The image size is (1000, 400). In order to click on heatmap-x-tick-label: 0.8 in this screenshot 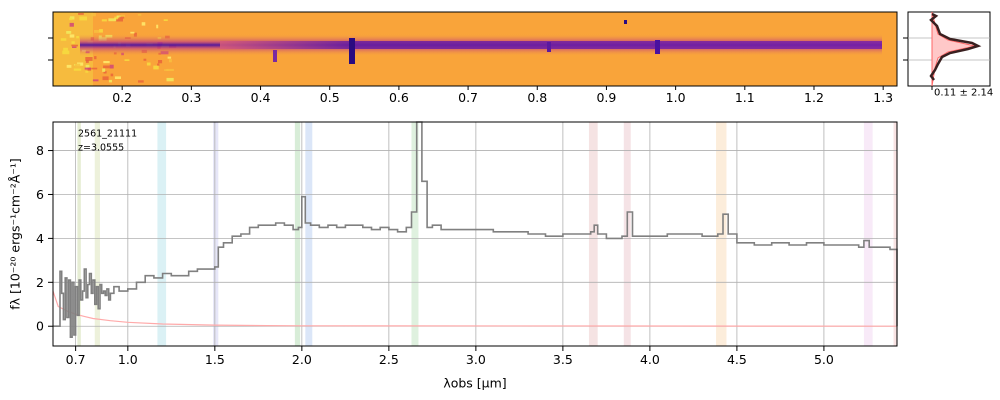, I will do `click(537, 97)`.